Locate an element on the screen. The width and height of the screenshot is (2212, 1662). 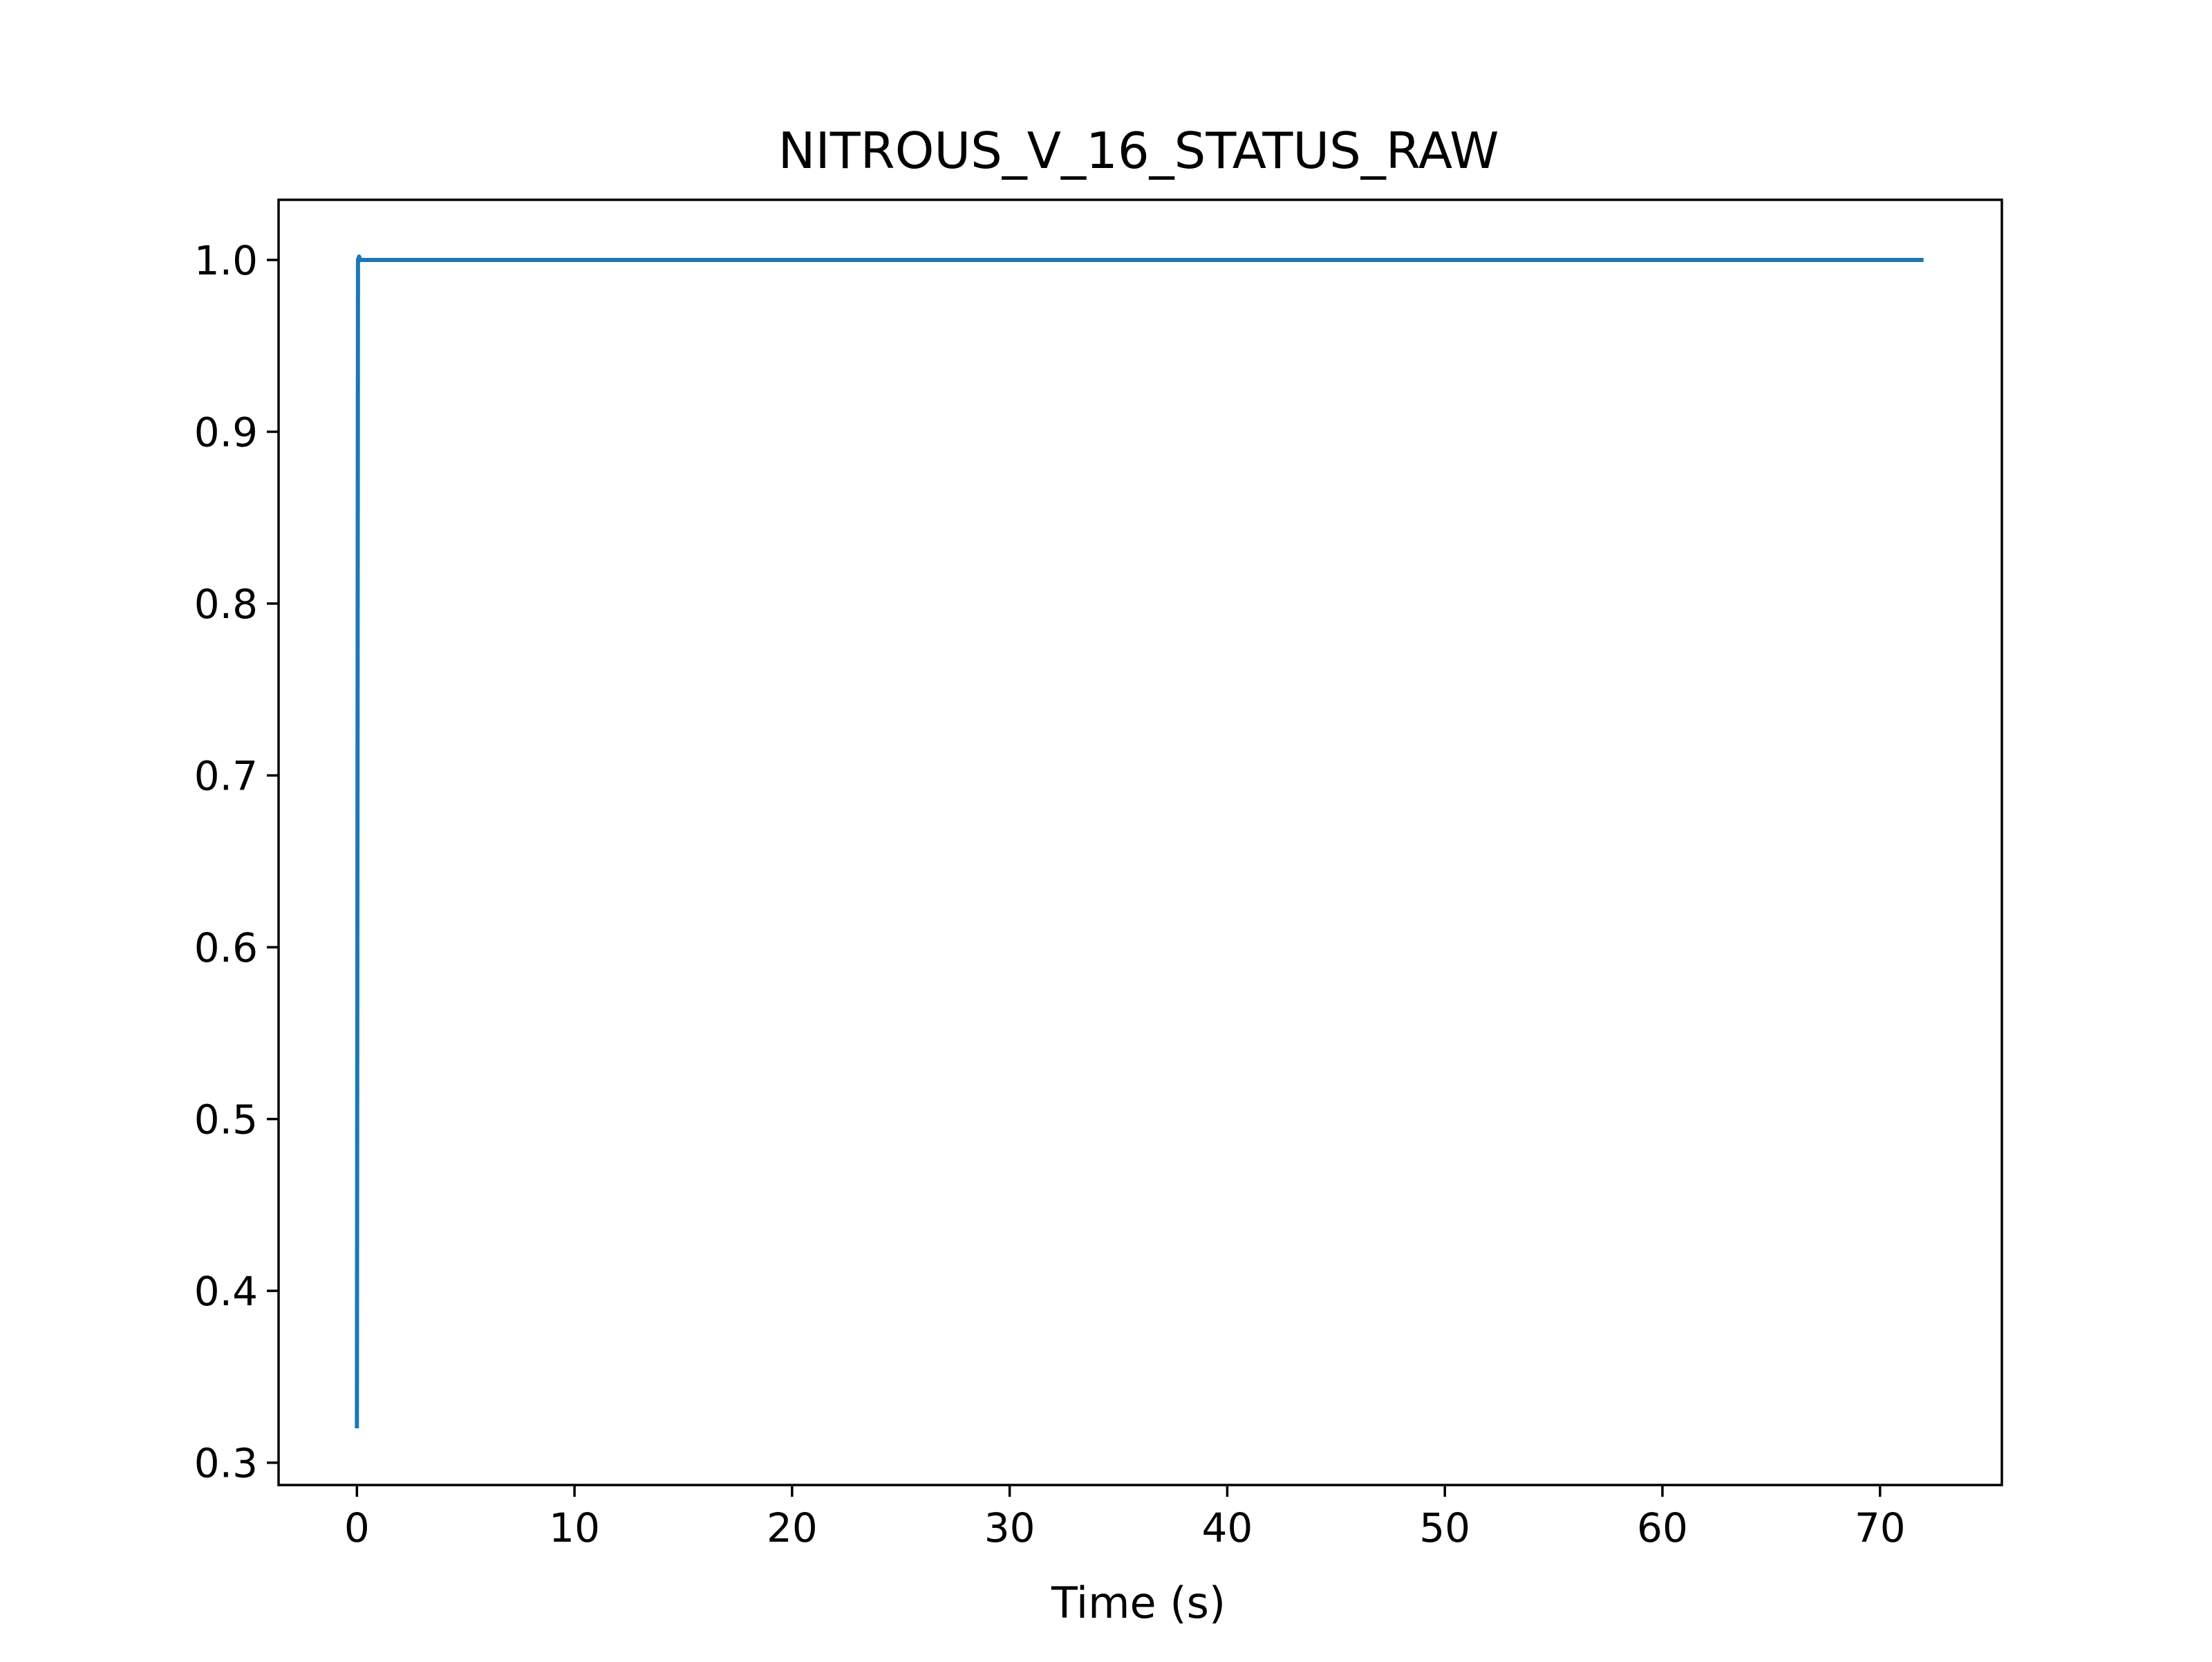
x-tick-label: 40 is located at coordinates (1227, 1528).